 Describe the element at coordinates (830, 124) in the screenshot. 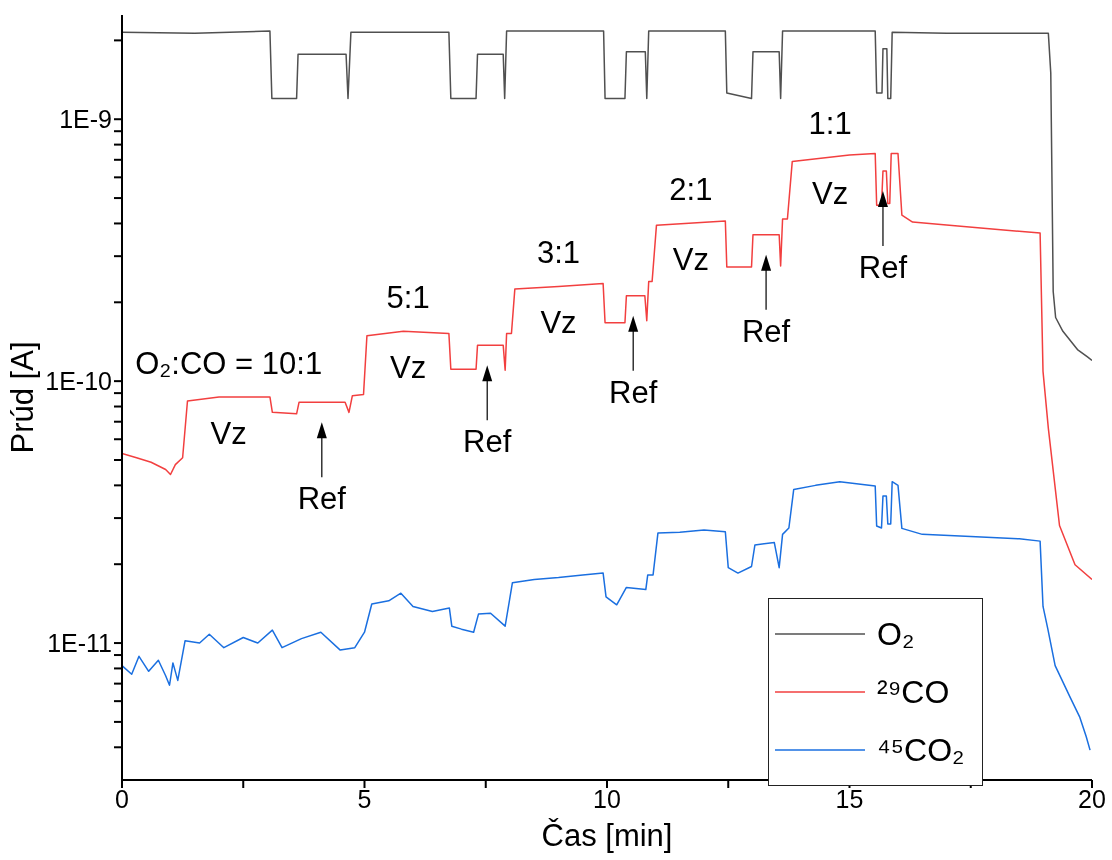

I see `annotation: 1:1` at that location.